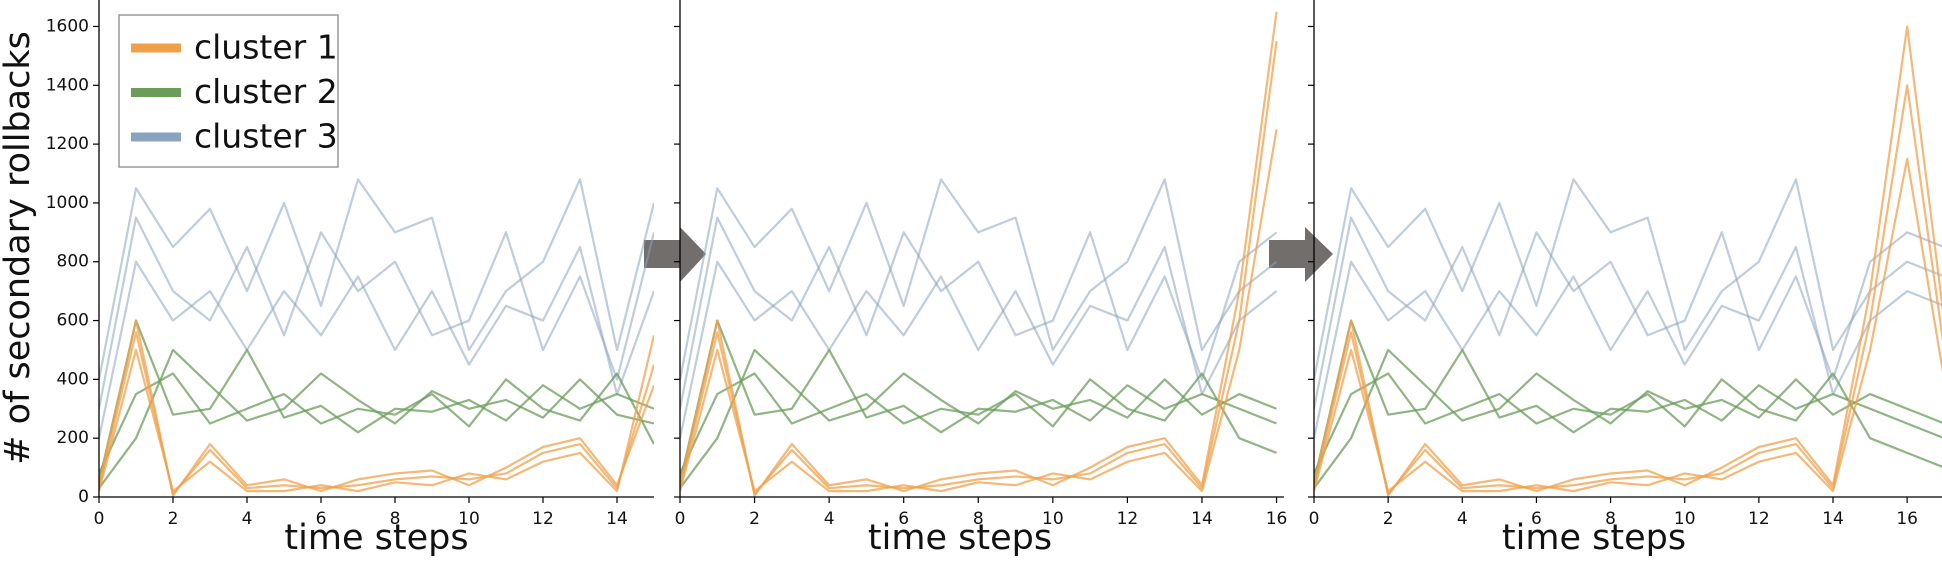 The height and width of the screenshot is (561, 1942). What do you see at coordinates (67, 144) in the screenshot?
I see `y-tick-label: 1200` at bounding box center [67, 144].